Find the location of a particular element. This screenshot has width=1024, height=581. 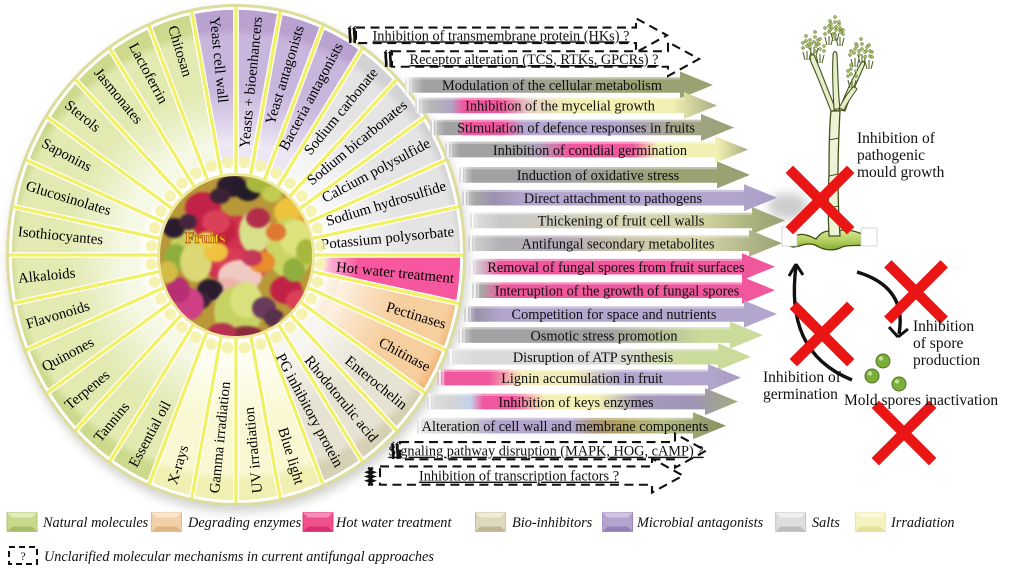

svg-text: Direct attachment to pathogens is located at coordinates (613, 199).